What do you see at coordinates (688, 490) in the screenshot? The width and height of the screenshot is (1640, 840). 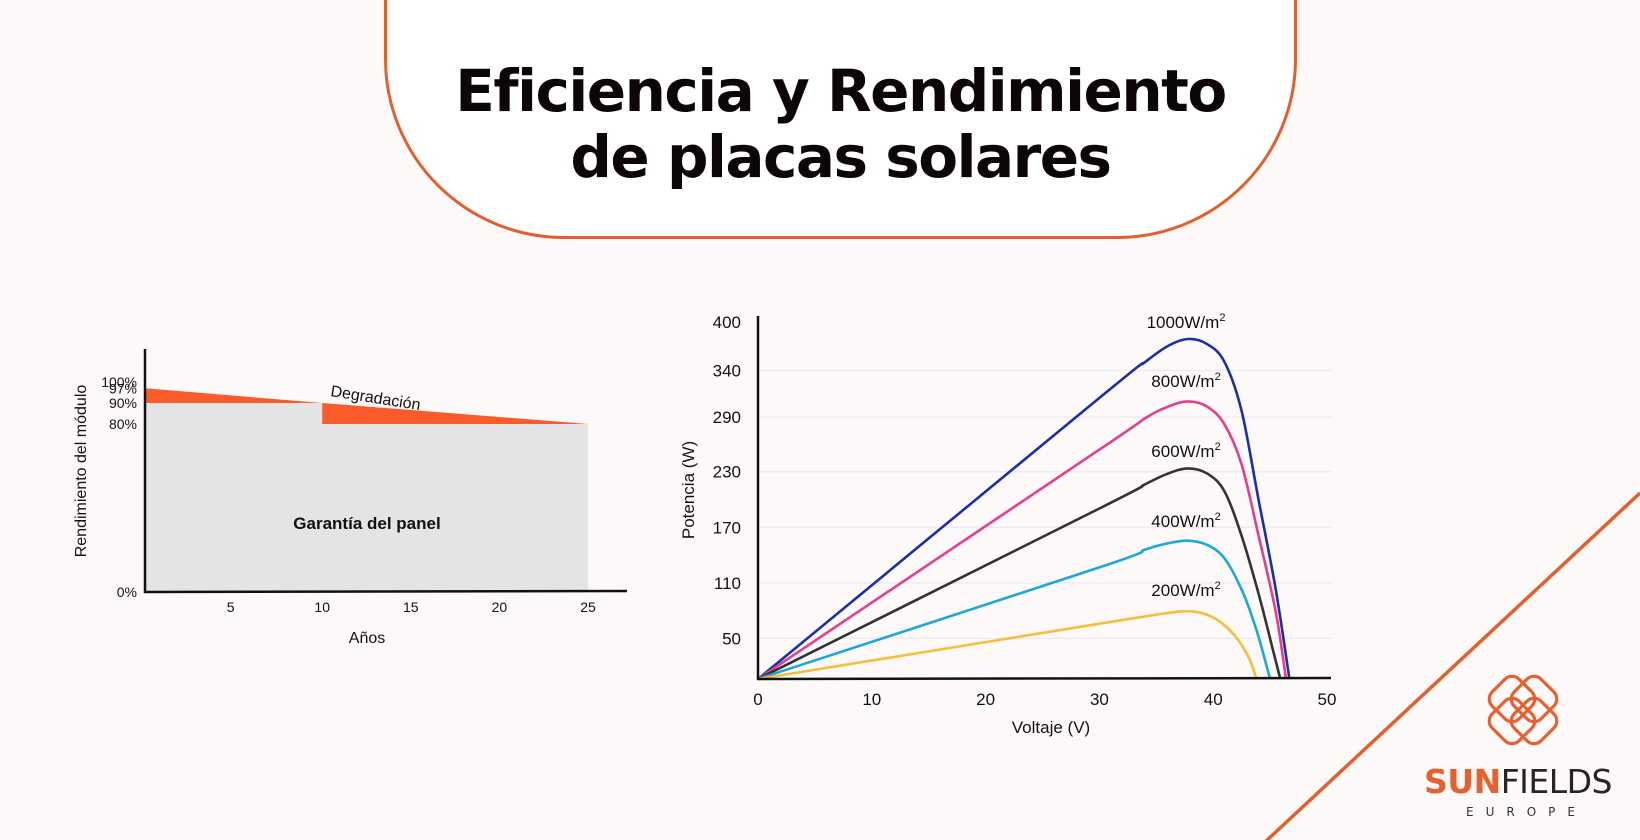 I see `y-axis-label: Potencia (W)` at bounding box center [688, 490].